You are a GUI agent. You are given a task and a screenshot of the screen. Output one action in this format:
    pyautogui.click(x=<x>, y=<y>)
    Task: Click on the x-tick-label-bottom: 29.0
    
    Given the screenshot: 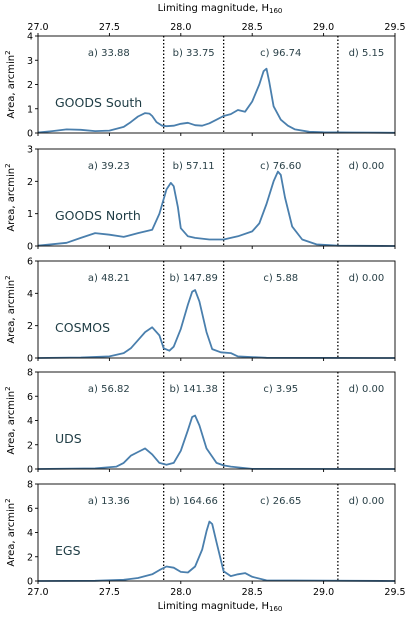 What is the action you would take?
    pyautogui.click(x=323, y=592)
    